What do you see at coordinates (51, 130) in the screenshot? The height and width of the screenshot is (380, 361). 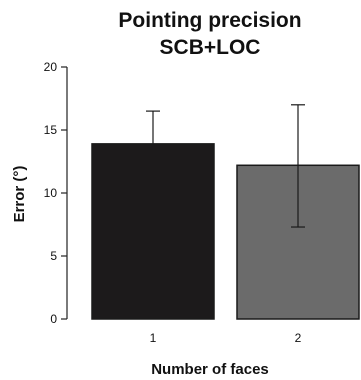 I see `y-tick-label: 15` at bounding box center [51, 130].